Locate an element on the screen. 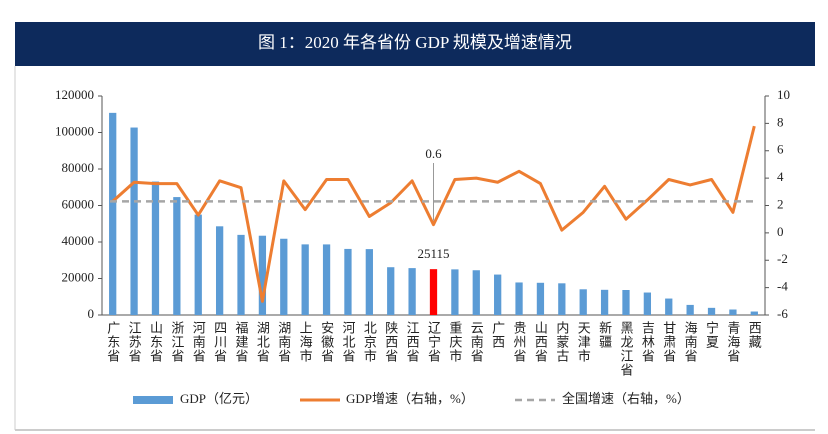 This screenshot has width=828, height=434. x-tick-label: 黑龙江省 is located at coordinates (625, 349).